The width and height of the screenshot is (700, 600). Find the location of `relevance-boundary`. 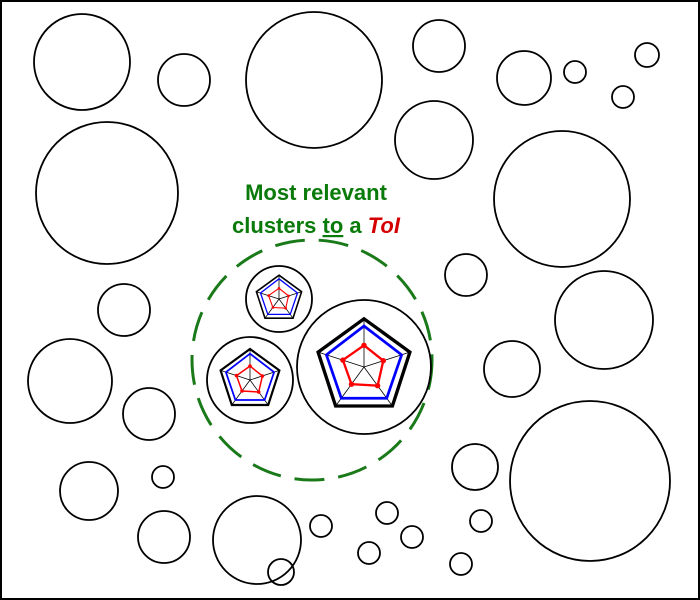

relevance-boundary is located at coordinates (312, 360).